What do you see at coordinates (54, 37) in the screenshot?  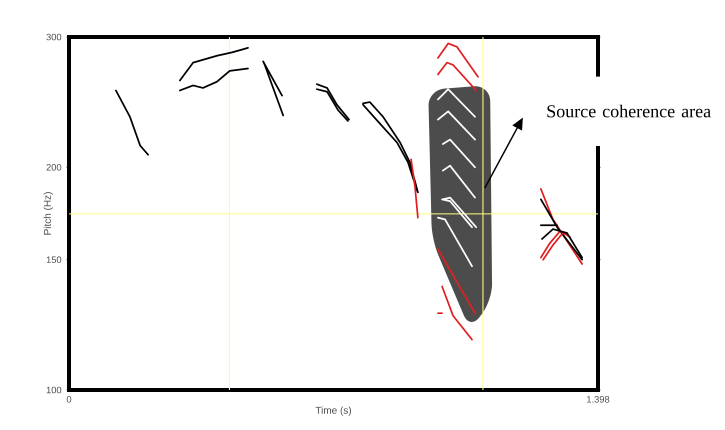 I see `y-tick-label: 300` at bounding box center [54, 37].